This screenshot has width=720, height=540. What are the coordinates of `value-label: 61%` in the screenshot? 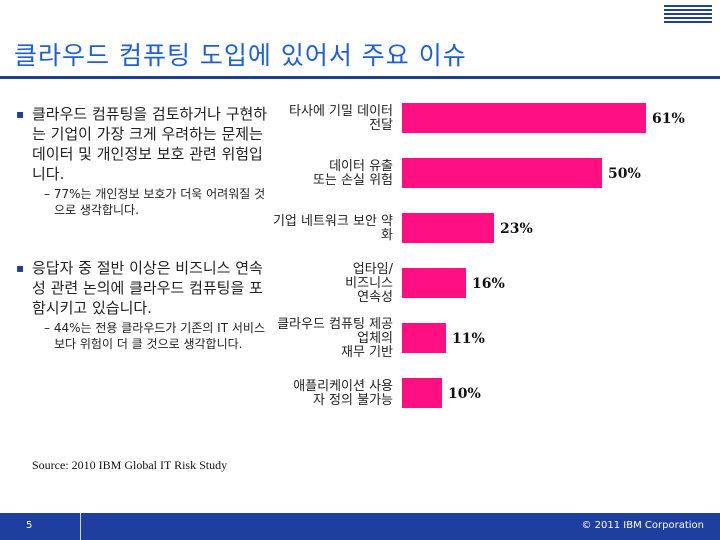 It's located at (668, 119).